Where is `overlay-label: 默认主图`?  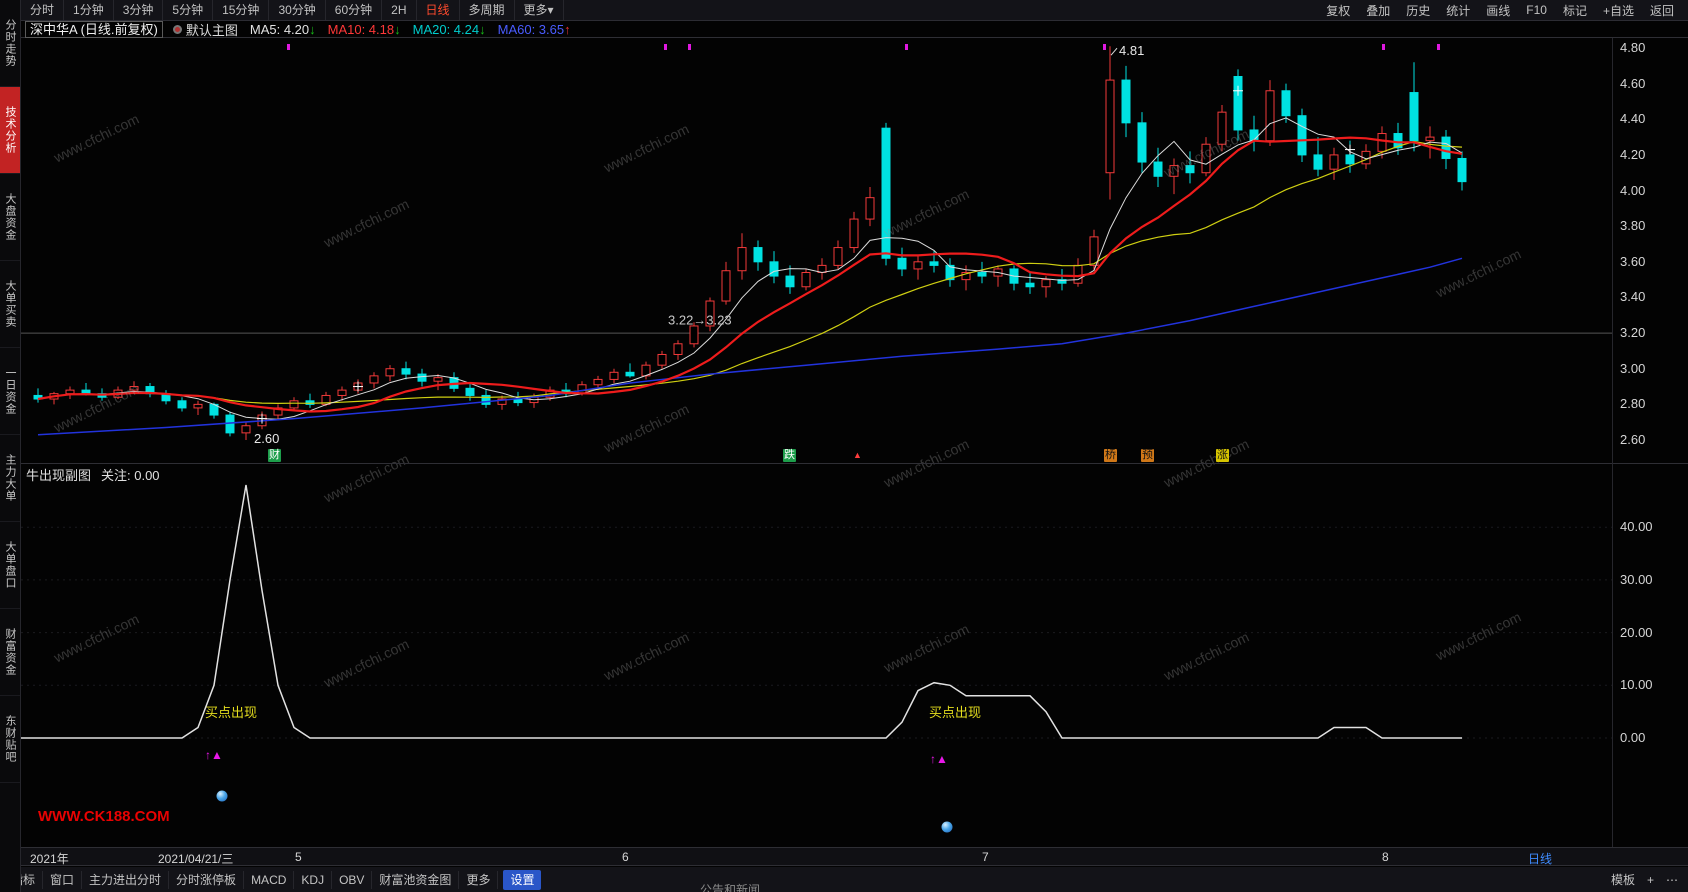
overlay-label: 默认主图 is located at coordinates (211, 30).